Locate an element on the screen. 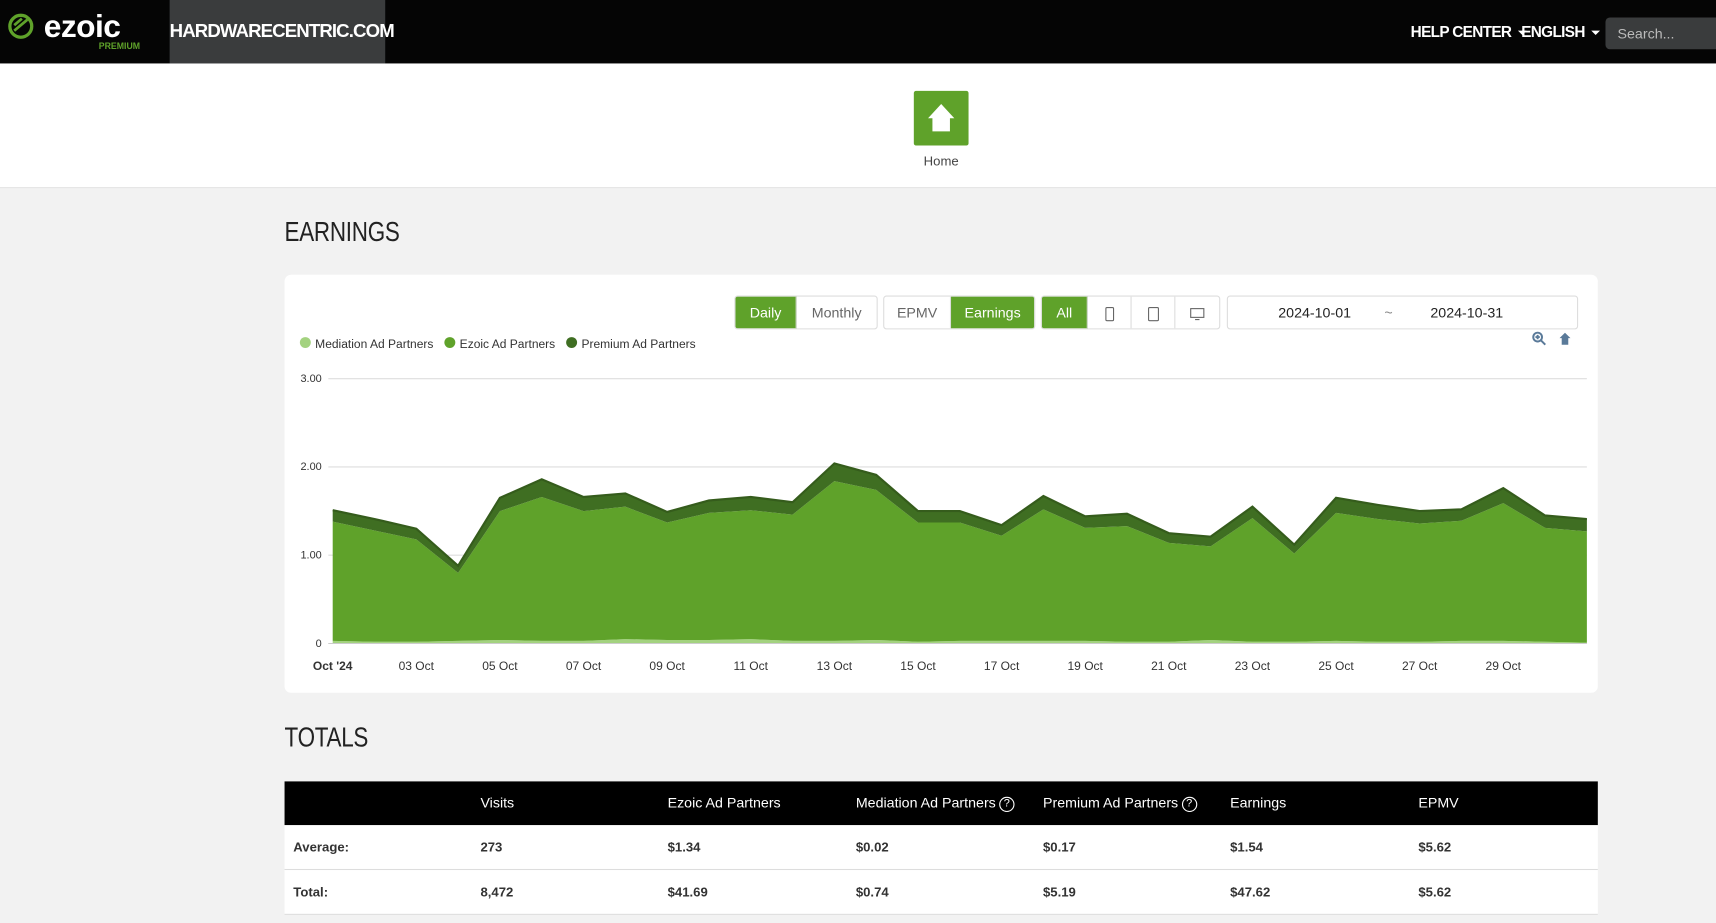 The height and width of the screenshot is (923, 1716). zoom-controls is located at coordinates (1551, 338).